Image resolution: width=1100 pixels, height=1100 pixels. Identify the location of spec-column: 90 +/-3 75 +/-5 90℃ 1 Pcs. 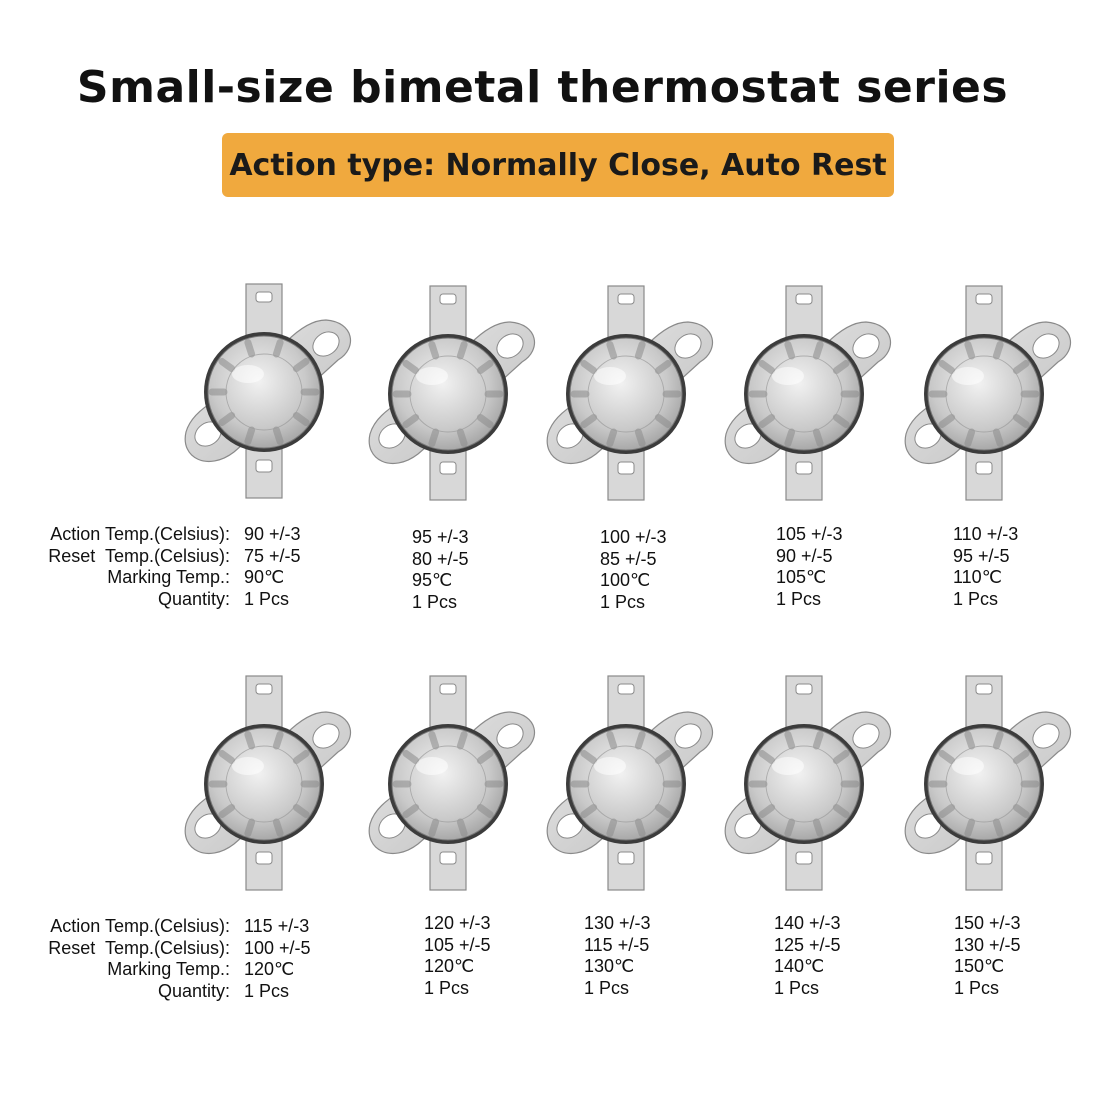
(272, 567).